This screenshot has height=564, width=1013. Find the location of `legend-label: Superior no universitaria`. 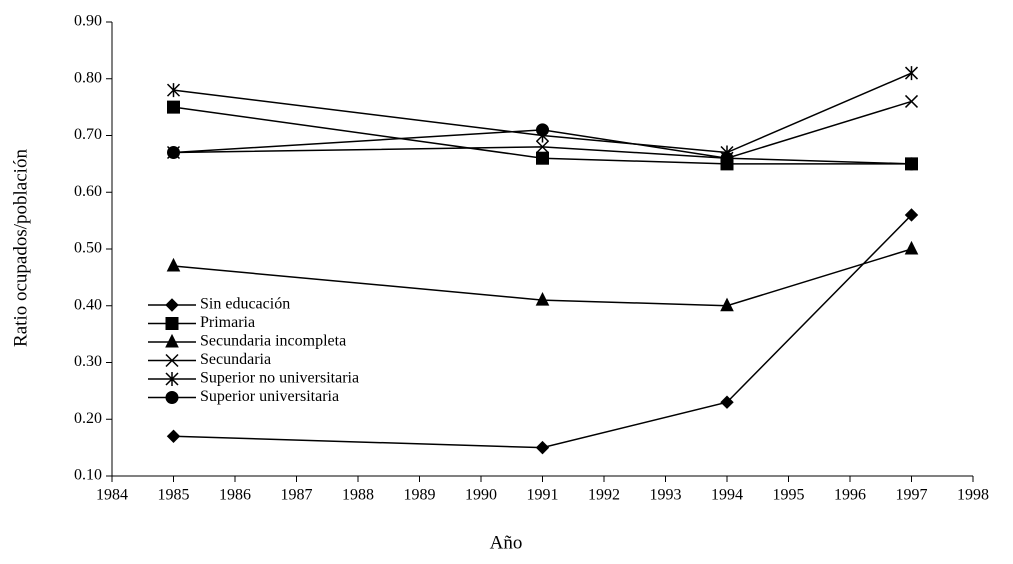

legend-label: Superior no universitaria is located at coordinates (279, 378).